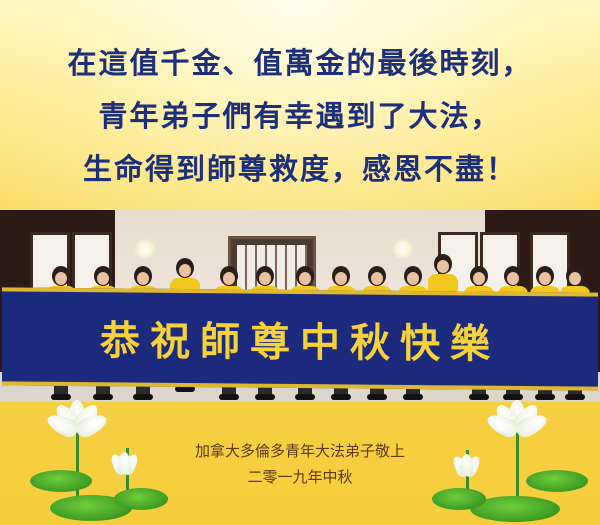 This screenshot has width=600, height=525. I want to click on signature-line-2: 二零一九年中秋, so click(300, 477).